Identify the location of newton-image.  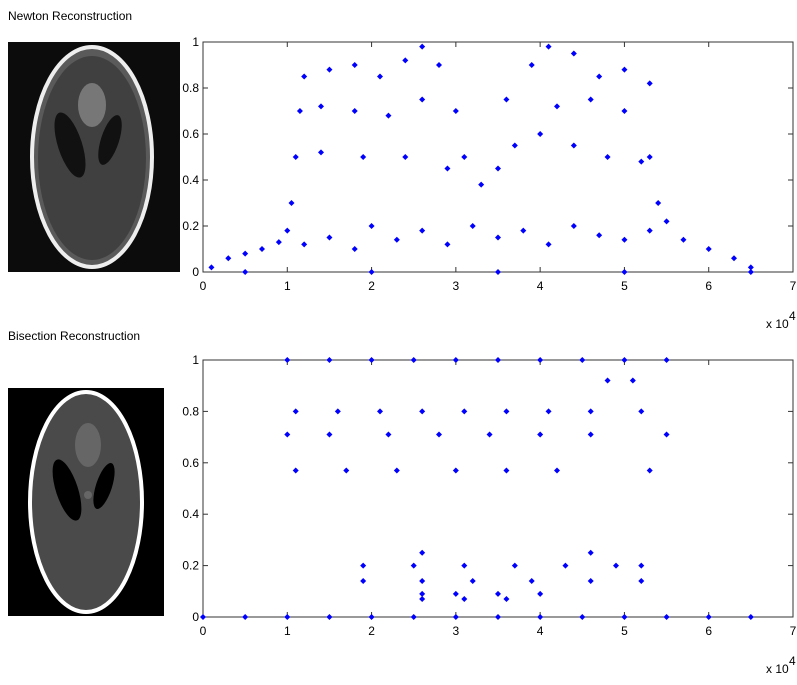
(94, 157).